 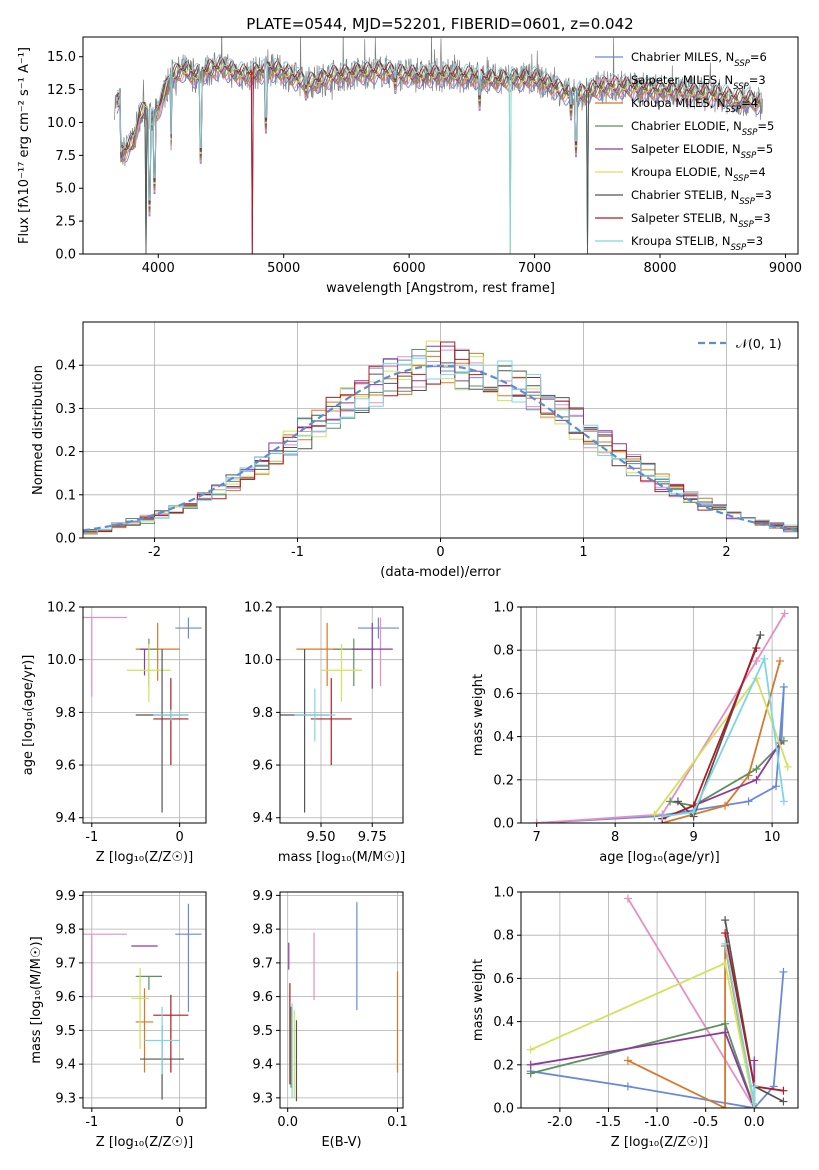 What do you see at coordinates (697, 243) in the screenshot?
I see `legend-entry: Kroupa STELIB, NSSP=3` at bounding box center [697, 243].